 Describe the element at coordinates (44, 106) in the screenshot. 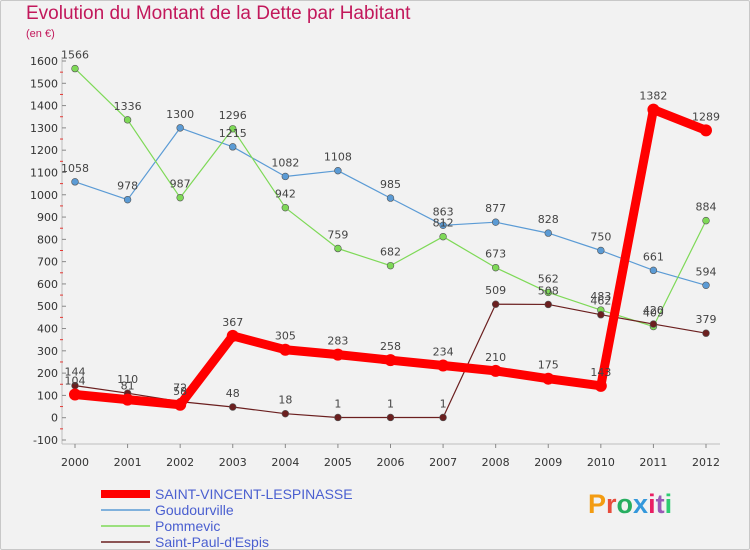

I see `y-tick-label: 1400` at that location.